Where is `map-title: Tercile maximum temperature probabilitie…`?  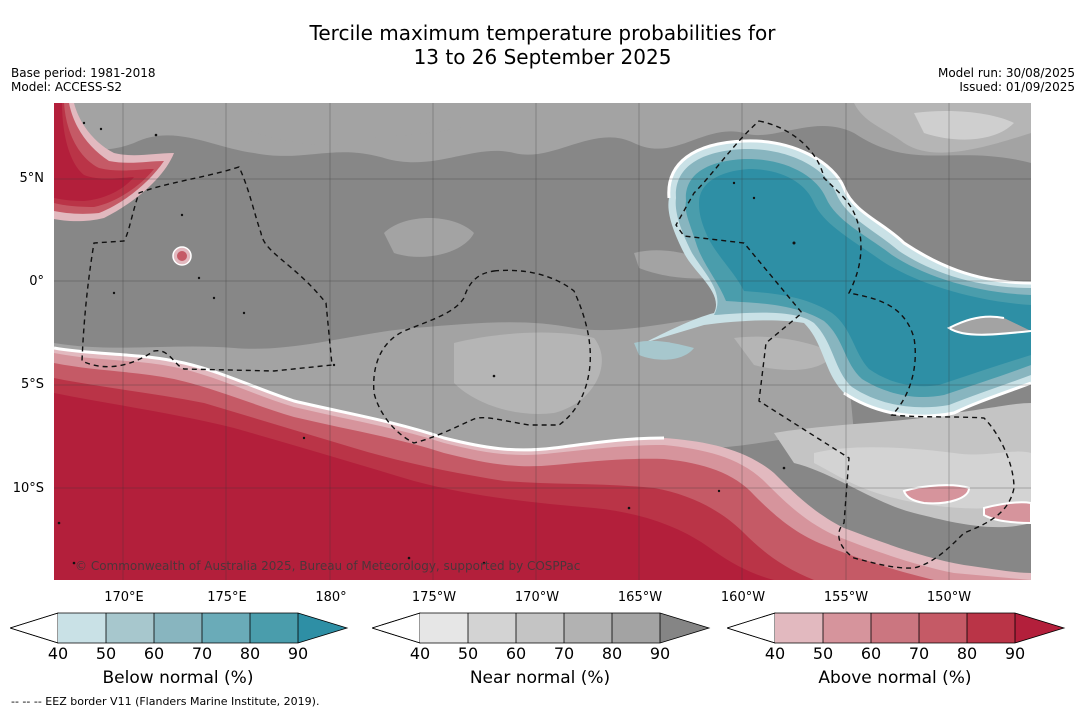
map-title: Tercile maximum temperature probabilitie… is located at coordinates (542, 45).